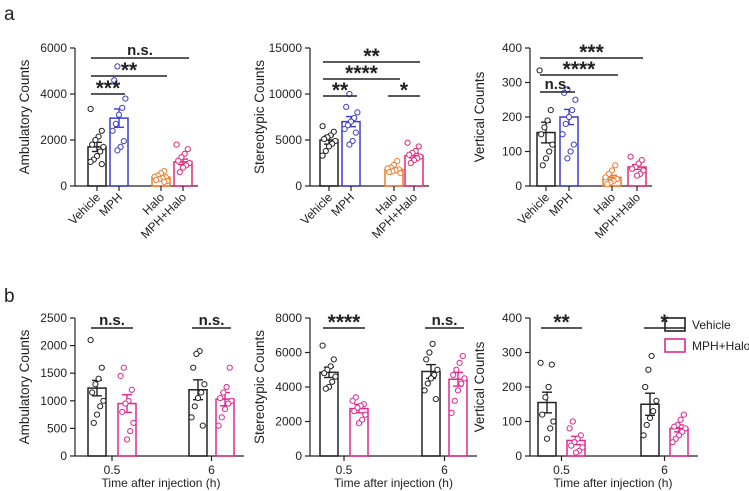  I want to click on a1-x-tick-label: MPH, so click(110, 204).